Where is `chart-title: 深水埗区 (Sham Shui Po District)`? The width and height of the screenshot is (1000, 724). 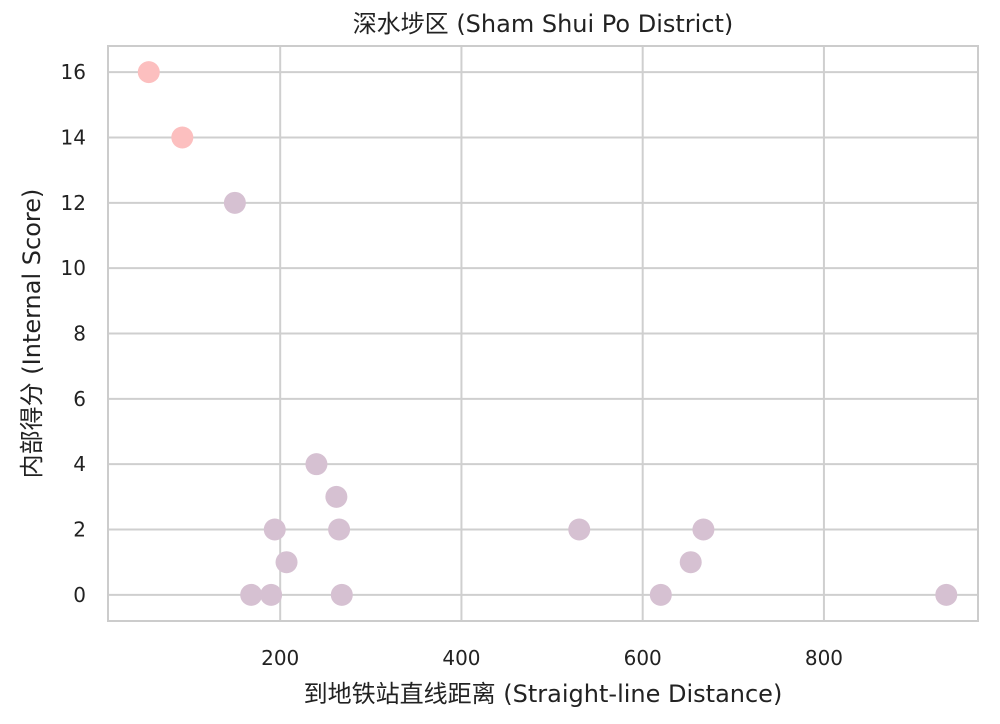
chart-title: 深水埗区 (Sham Shui Po District) is located at coordinates (543, 24).